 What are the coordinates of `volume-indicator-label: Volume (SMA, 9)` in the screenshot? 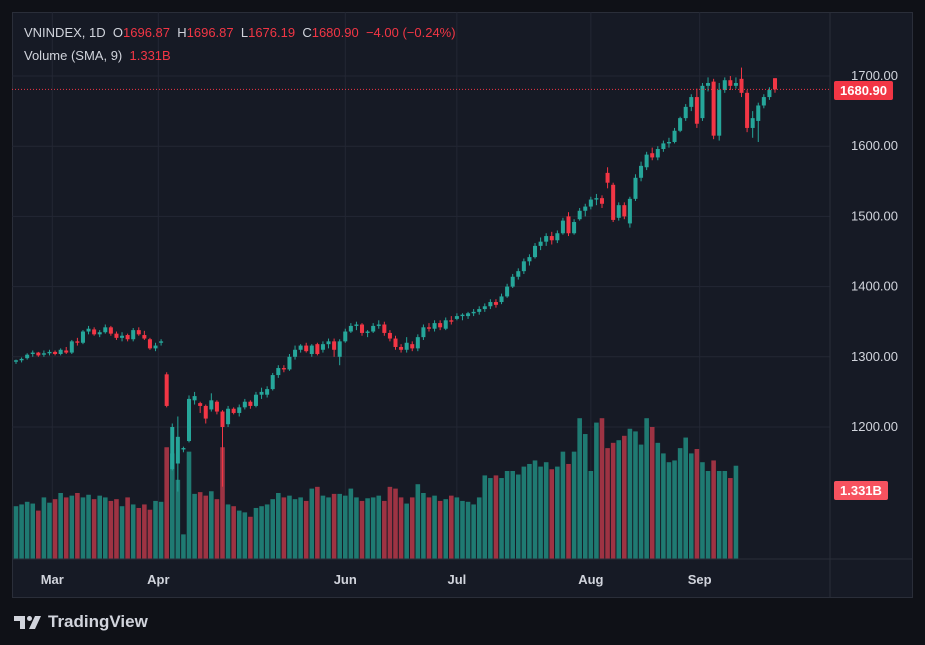 It's located at (73, 55).